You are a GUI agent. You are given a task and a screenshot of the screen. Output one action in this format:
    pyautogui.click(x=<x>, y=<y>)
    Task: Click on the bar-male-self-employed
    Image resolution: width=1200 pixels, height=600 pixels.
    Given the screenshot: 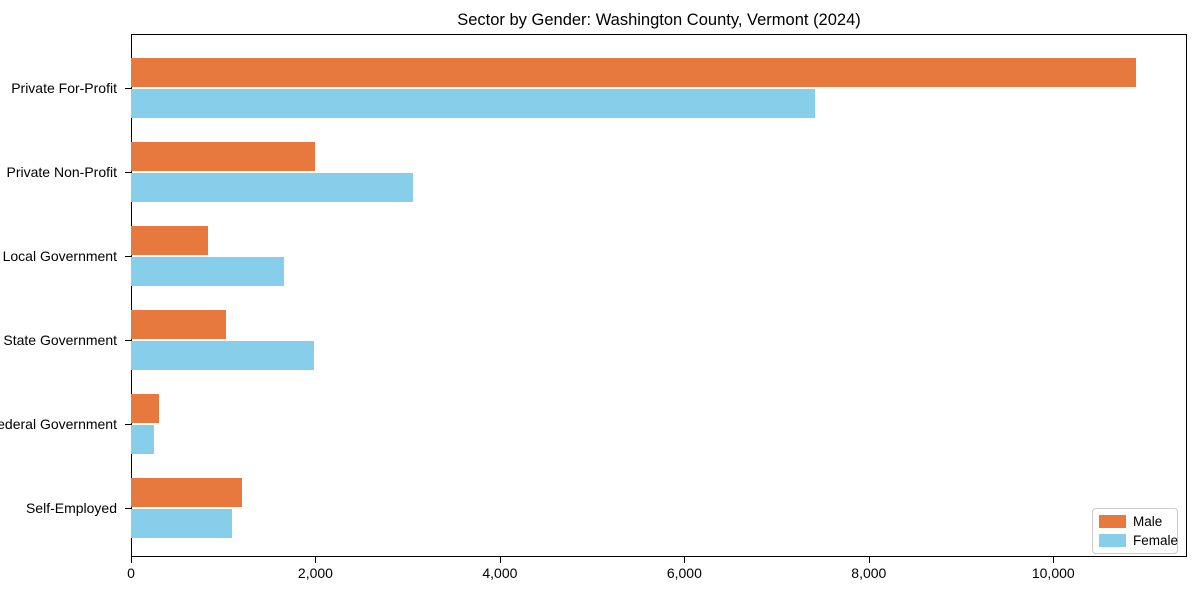 What is the action you would take?
    pyautogui.click(x=186, y=492)
    